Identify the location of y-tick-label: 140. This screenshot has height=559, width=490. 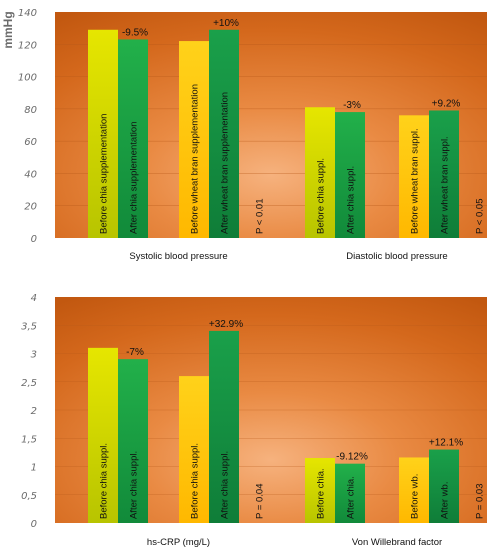
(27, 13).